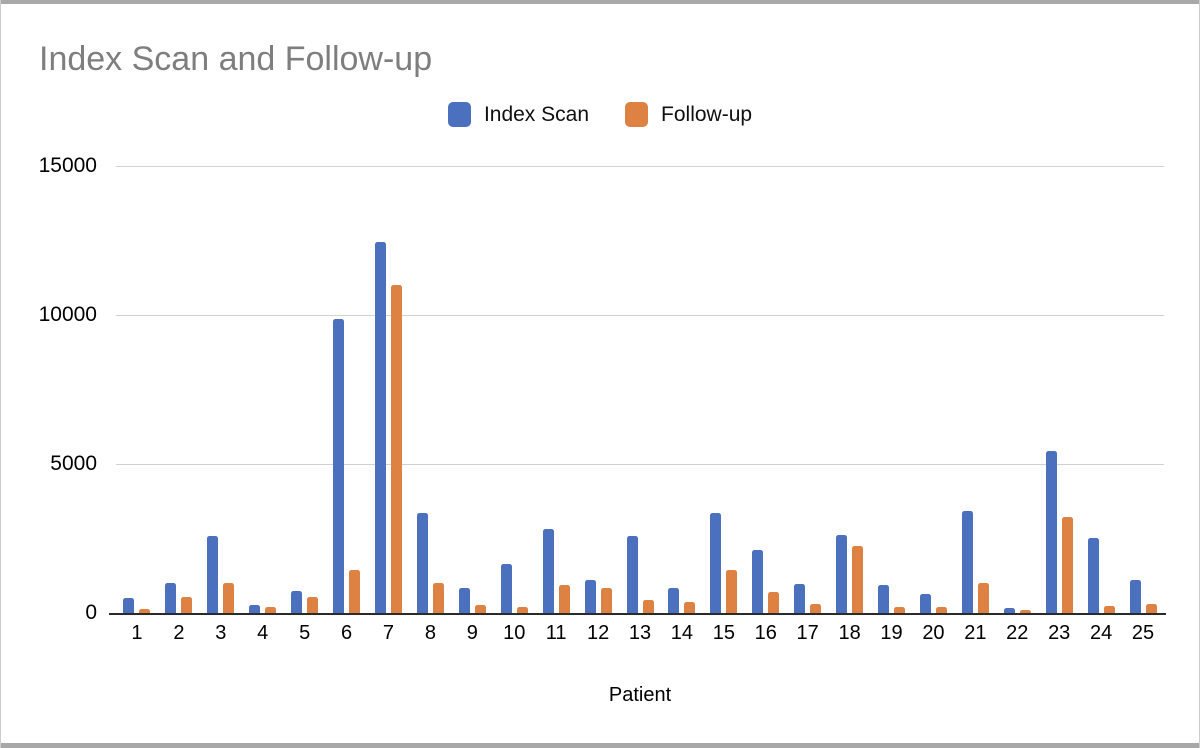 This screenshot has width=1200, height=748. What do you see at coordinates (807, 633) in the screenshot?
I see `x-tick-label-17: 17` at bounding box center [807, 633].